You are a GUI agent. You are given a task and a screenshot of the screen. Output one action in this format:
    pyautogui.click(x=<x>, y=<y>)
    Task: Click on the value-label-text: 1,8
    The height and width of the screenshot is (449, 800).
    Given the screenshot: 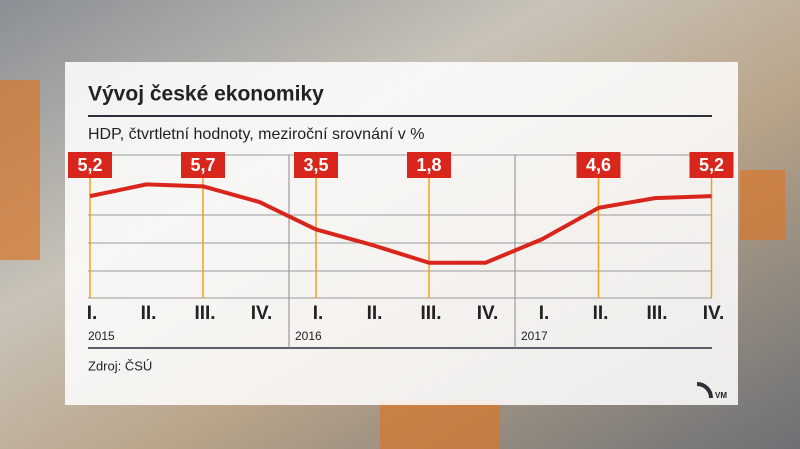 What is the action you would take?
    pyautogui.click(x=428, y=165)
    